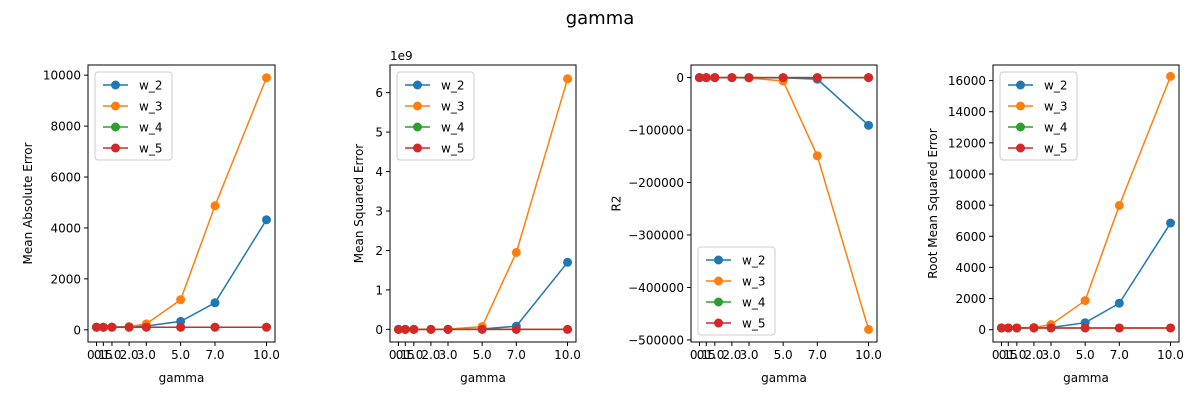 Image resolution: width=1200 pixels, height=400 pixels. I want to click on legend-label: w_2, so click(753, 261).